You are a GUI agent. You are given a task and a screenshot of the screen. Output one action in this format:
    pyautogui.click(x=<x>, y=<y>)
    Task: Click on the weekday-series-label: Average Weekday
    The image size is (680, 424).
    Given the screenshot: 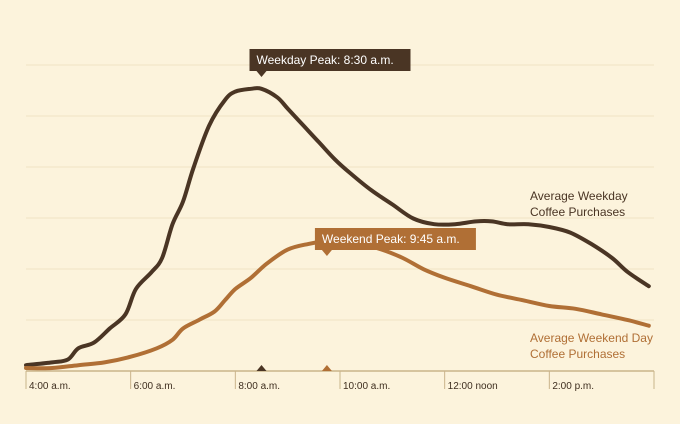 What is the action you would take?
    pyautogui.click(x=579, y=196)
    